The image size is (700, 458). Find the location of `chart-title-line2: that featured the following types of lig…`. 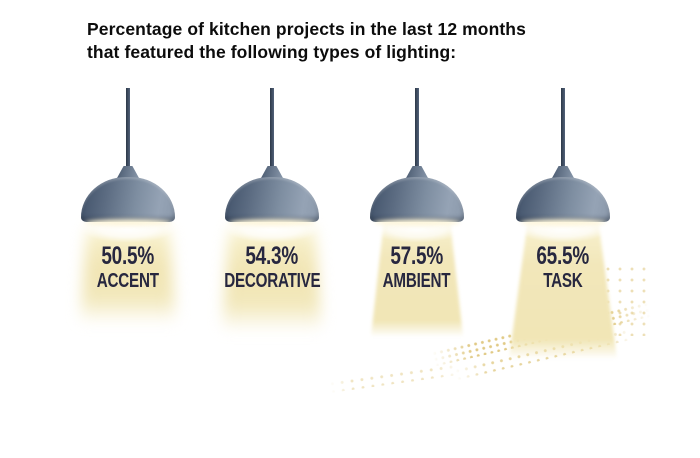

chart-title-line2: that featured the following types of lig… is located at coordinates (272, 52).